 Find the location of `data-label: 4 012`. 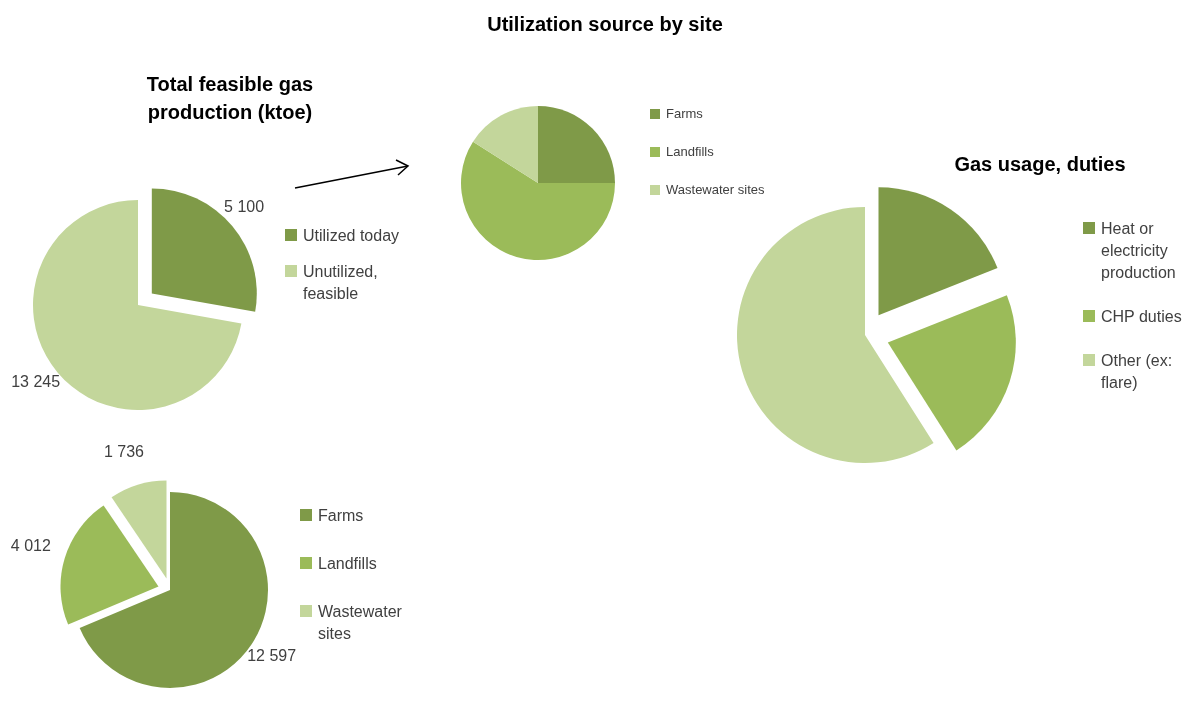

data-label: 4 012 is located at coordinates (30, 545).